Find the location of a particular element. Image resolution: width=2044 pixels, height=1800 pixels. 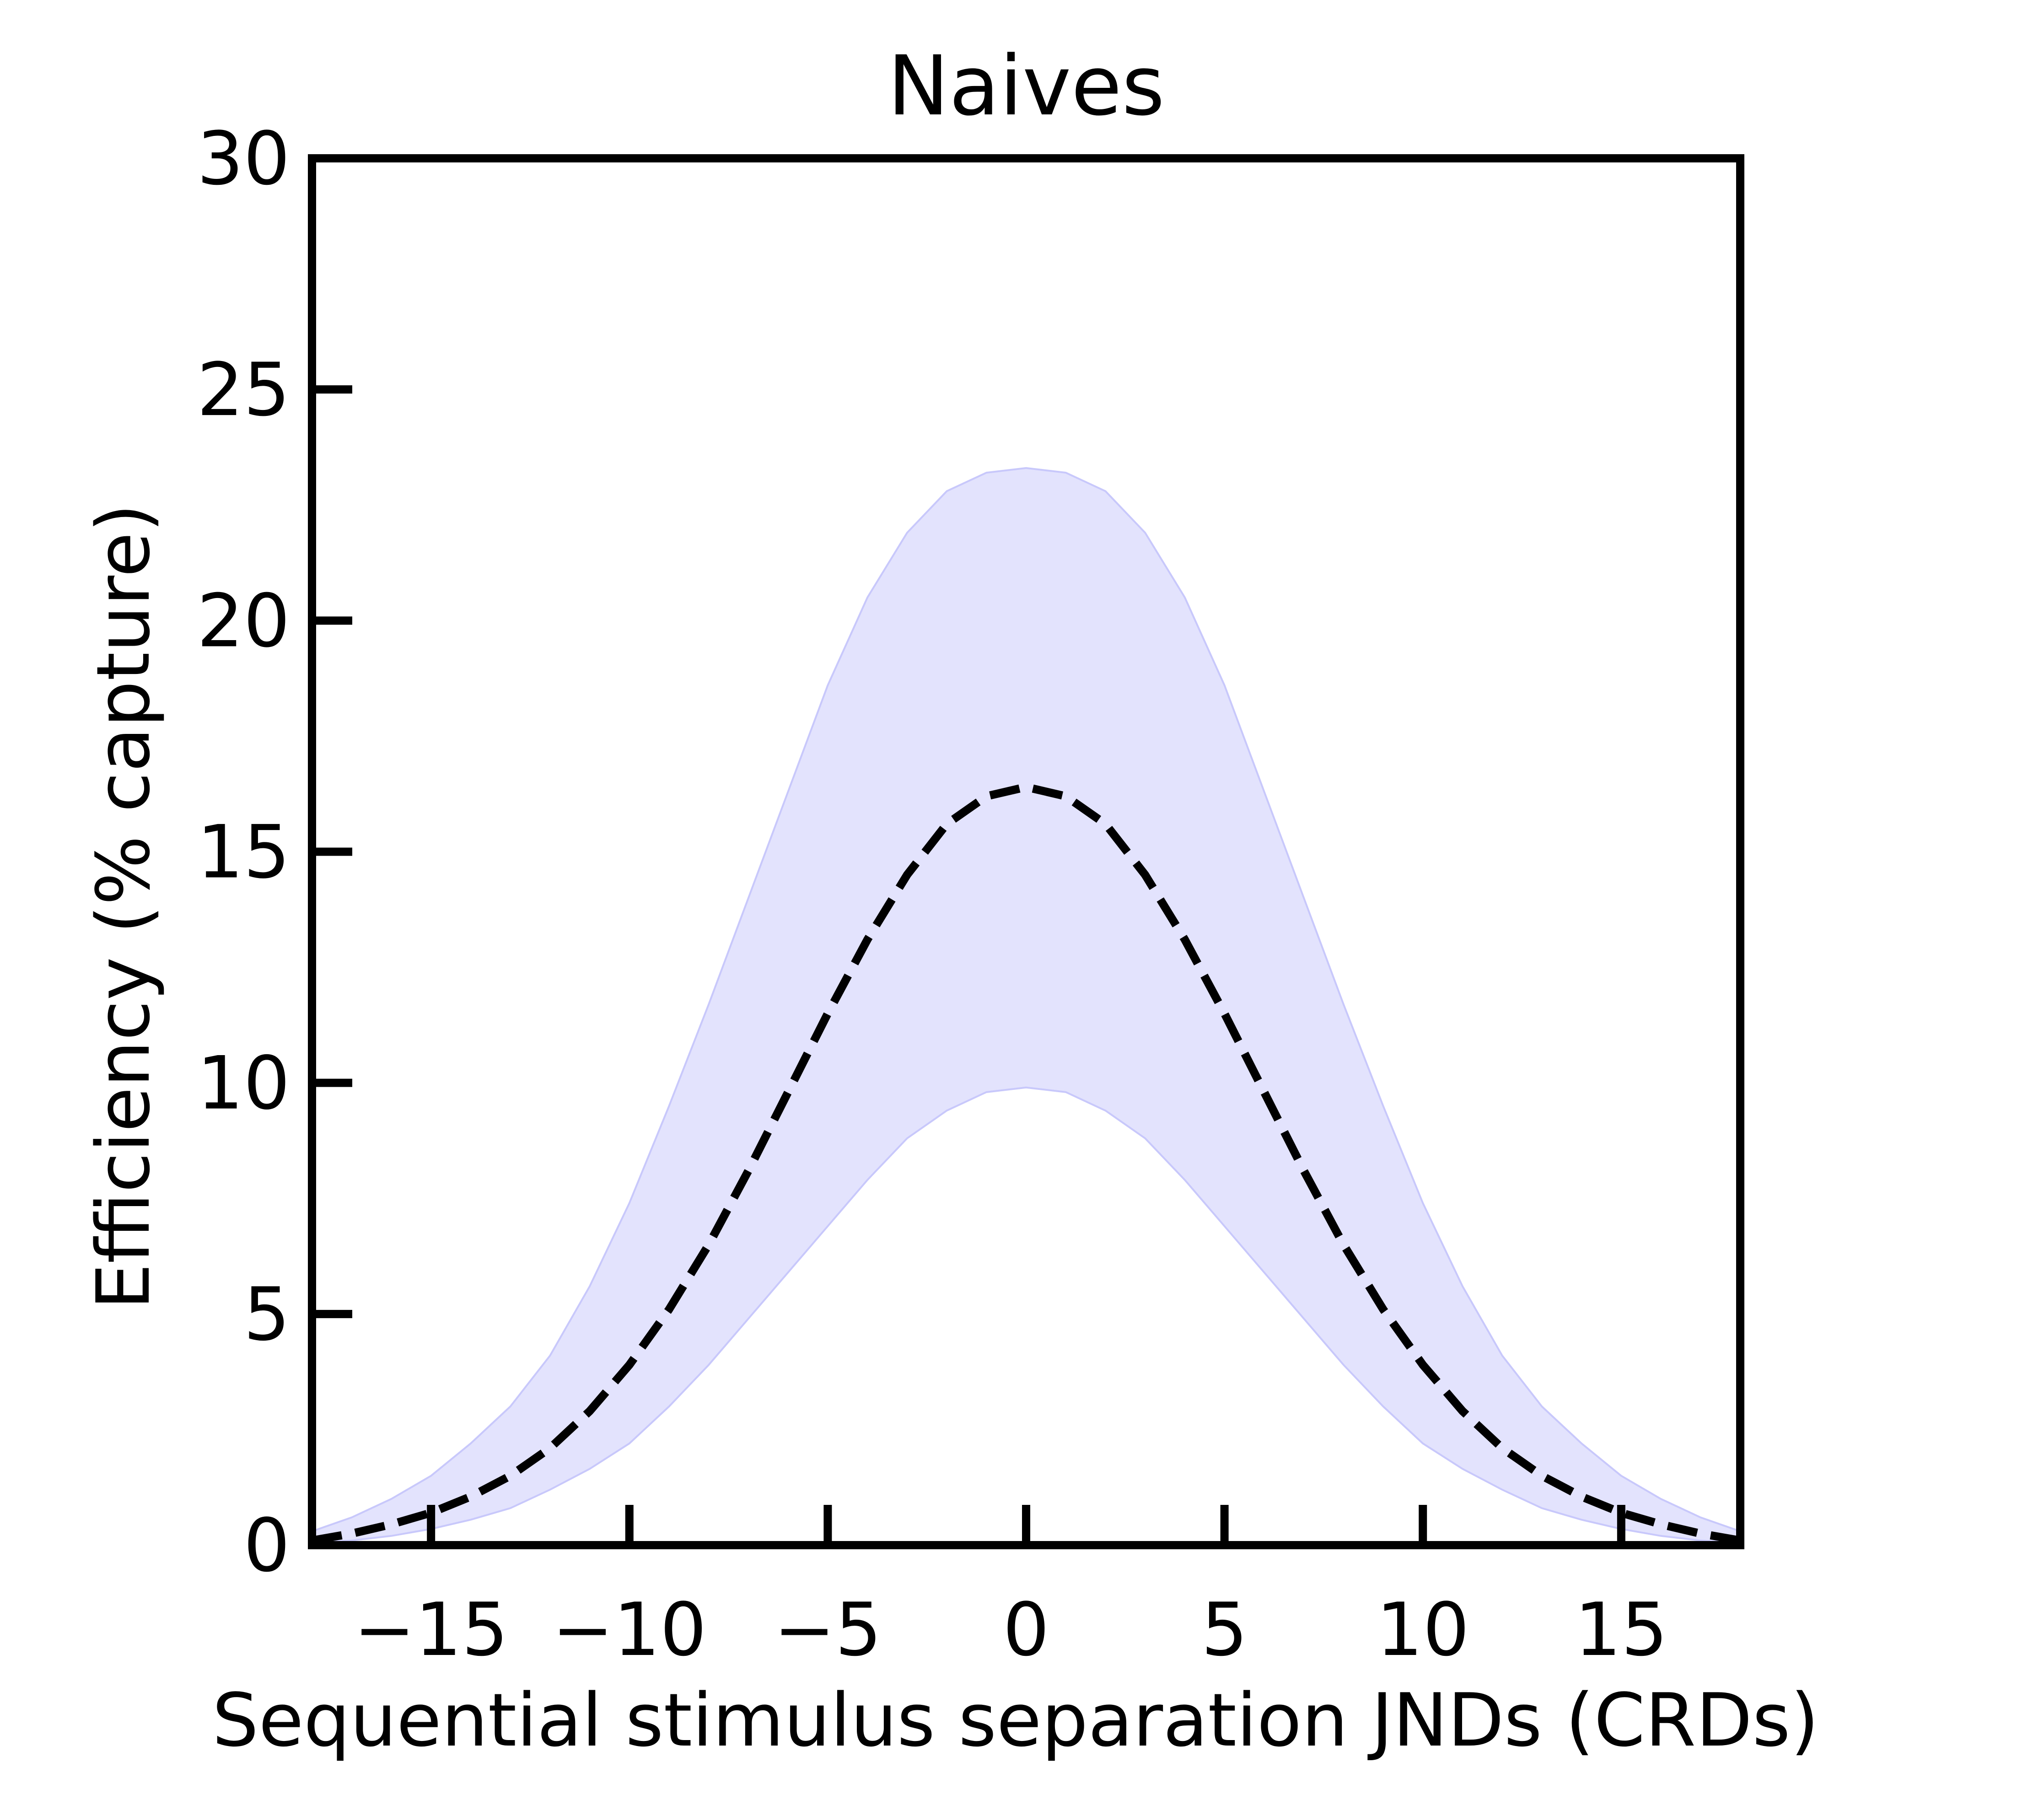

y-axis-ticks: 0 5 10 15 20 25 30 is located at coordinates (274, 852).